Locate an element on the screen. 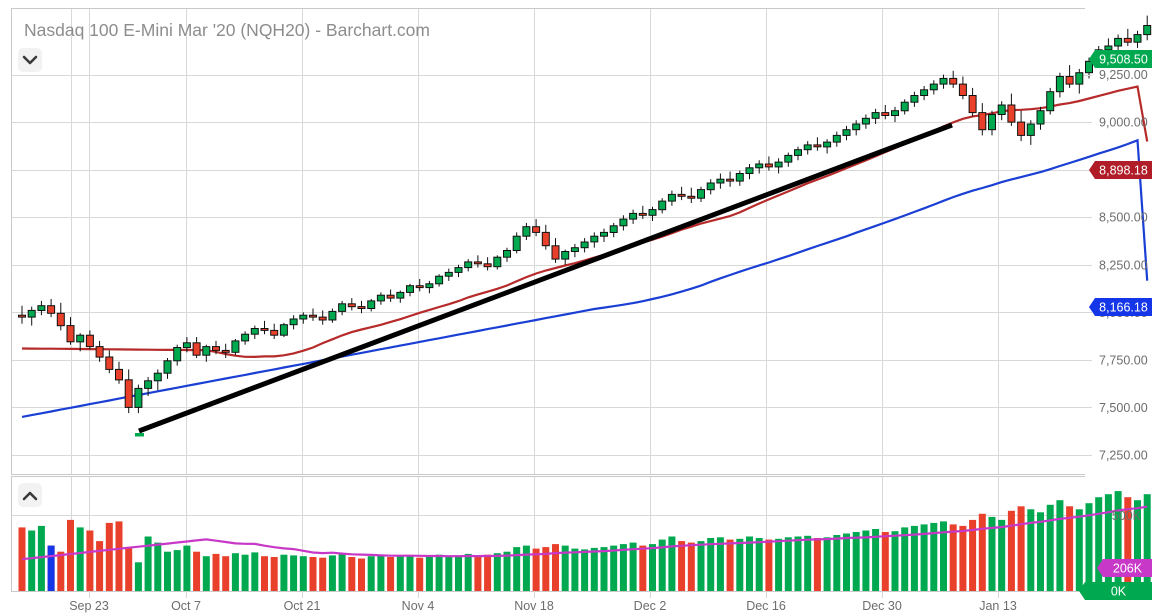 The height and width of the screenshot is (616, 1158). date-tick-label: Nov 4 is located at coordinates (418, 606).